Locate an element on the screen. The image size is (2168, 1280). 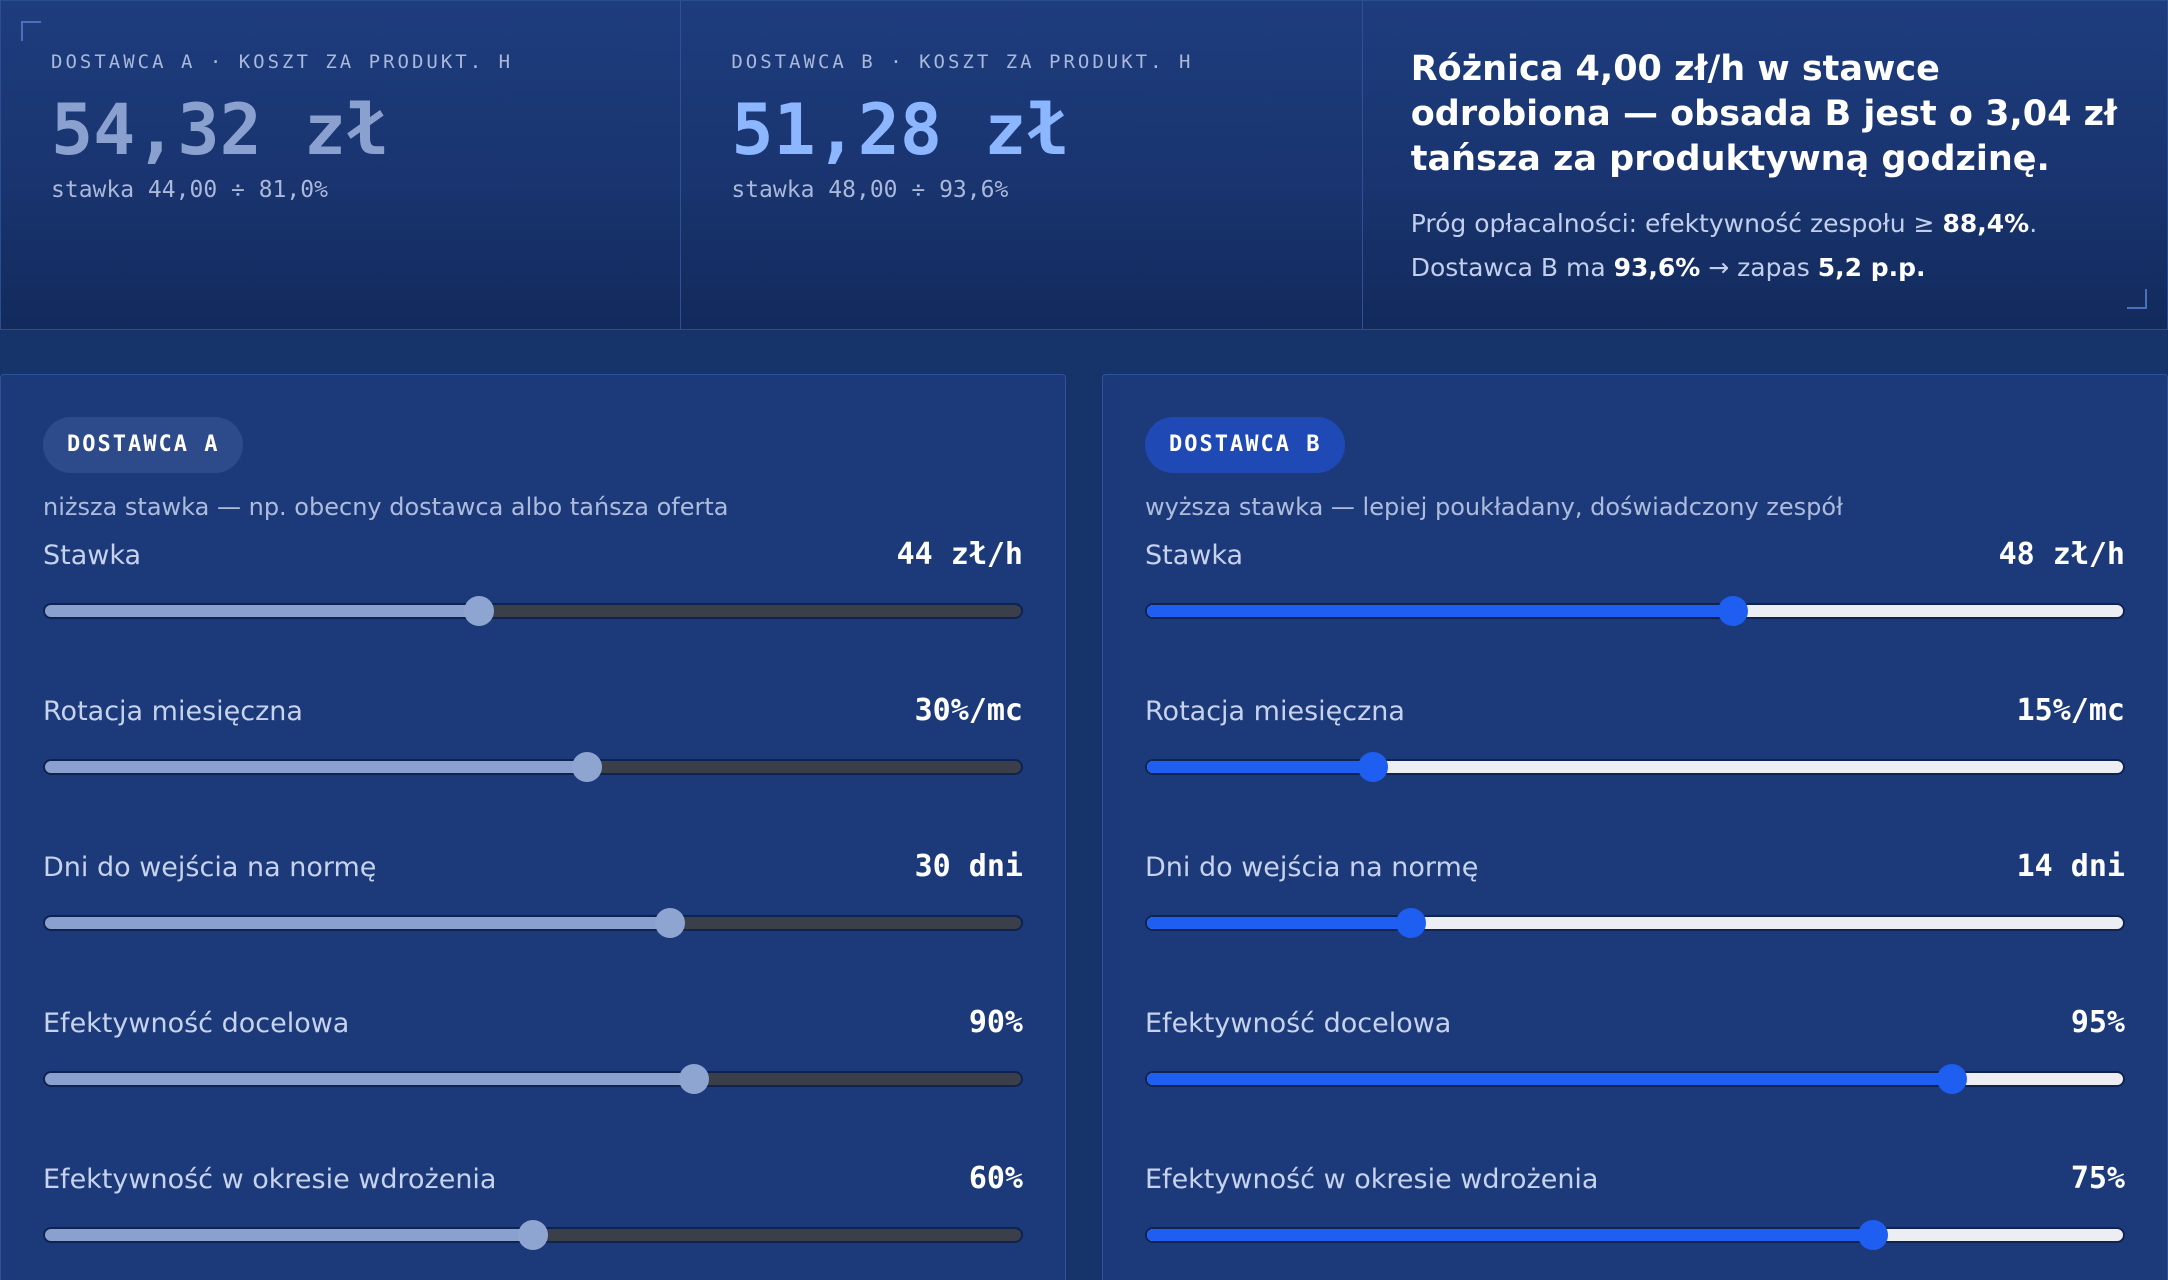
supplier-a-badge: DOSTAWCA A is located at coordinates (143, 445).